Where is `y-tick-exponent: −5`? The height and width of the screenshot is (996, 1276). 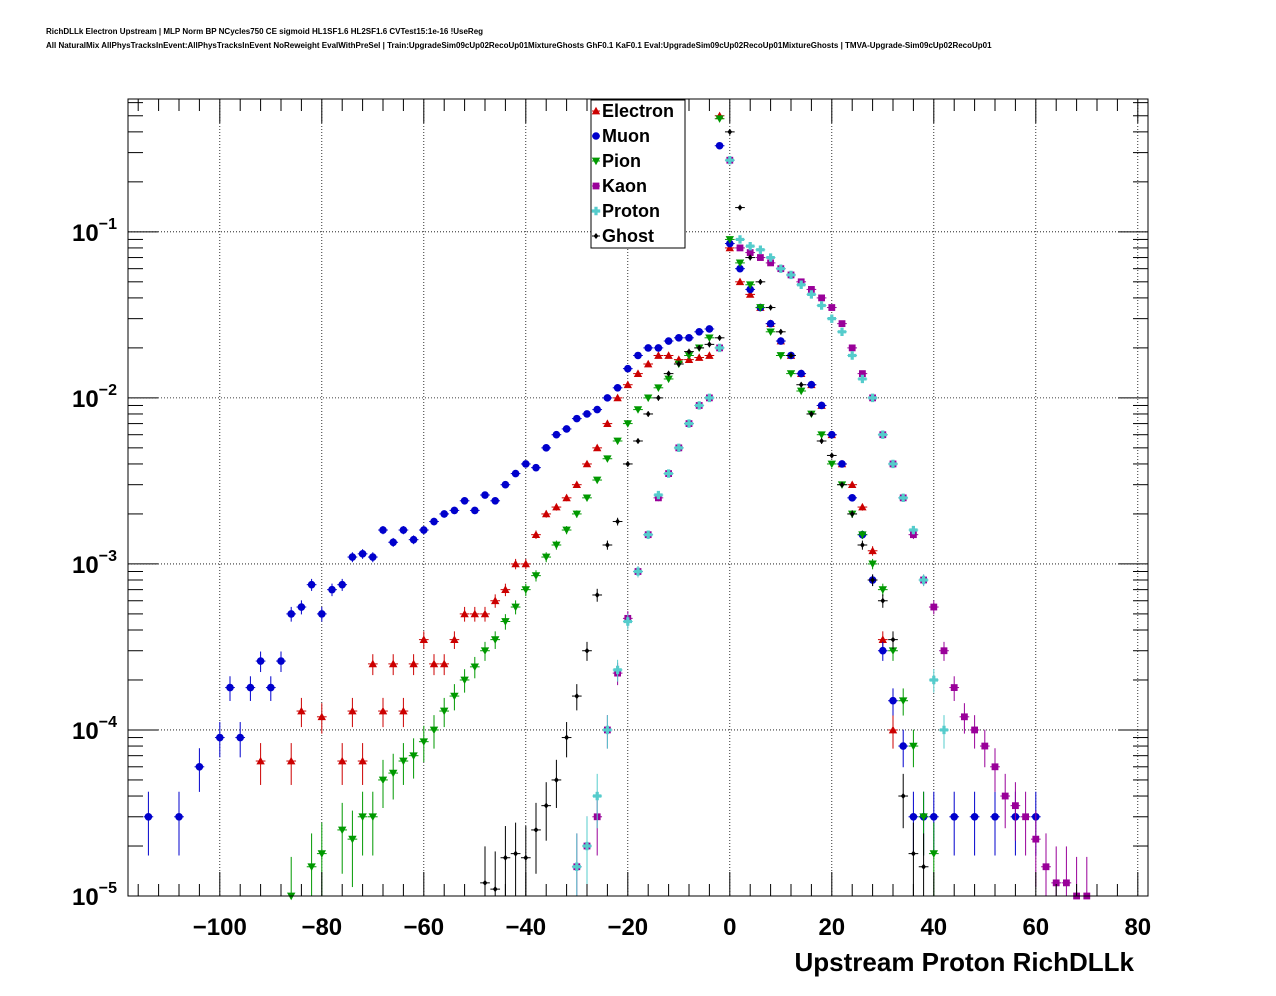
y-tick-exponent: −5 is located at coordinates (108, 888).